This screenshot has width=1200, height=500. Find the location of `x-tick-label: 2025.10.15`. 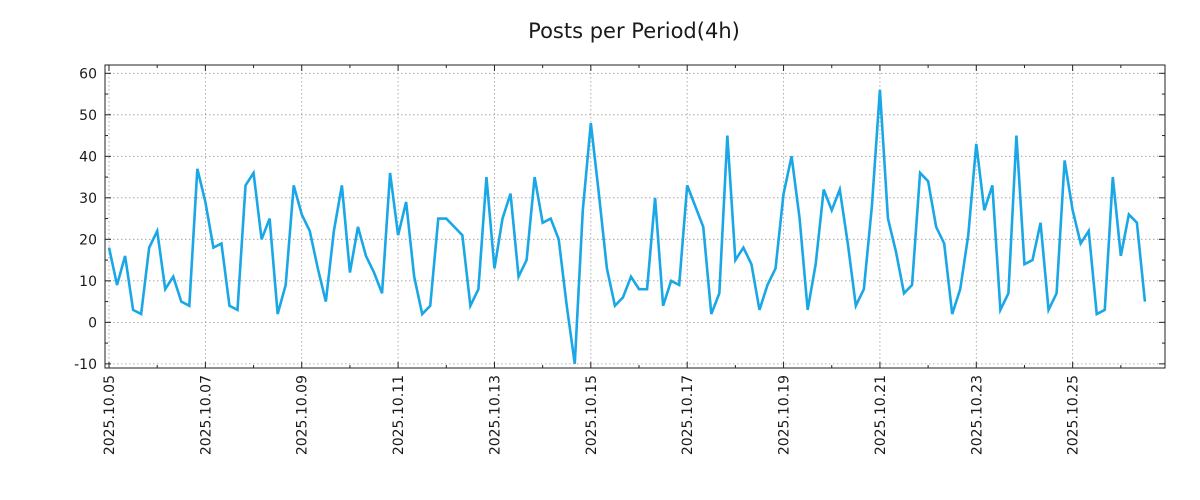

x-tick-label: 2025.10.15 is located at coordinates (592, 415).